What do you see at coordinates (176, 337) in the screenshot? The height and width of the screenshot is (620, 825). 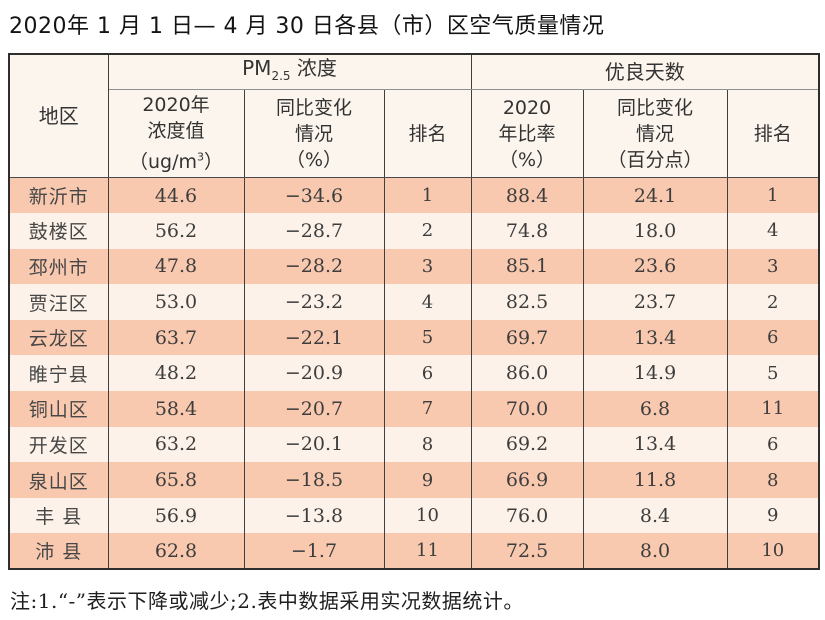 I see `pm-value-cell: 63.7` at bounding box center [176, 337].